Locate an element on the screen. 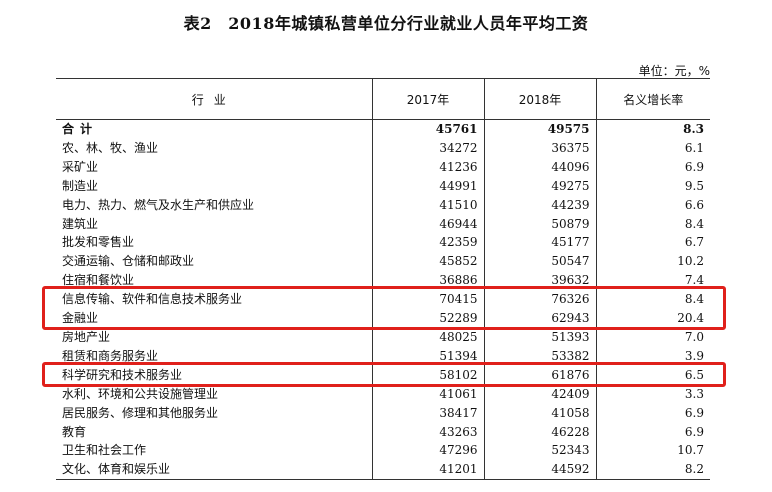 This screenshot has width=772, height=492. row-growth-rate: 7.4 is located at coordinates (652, 281).